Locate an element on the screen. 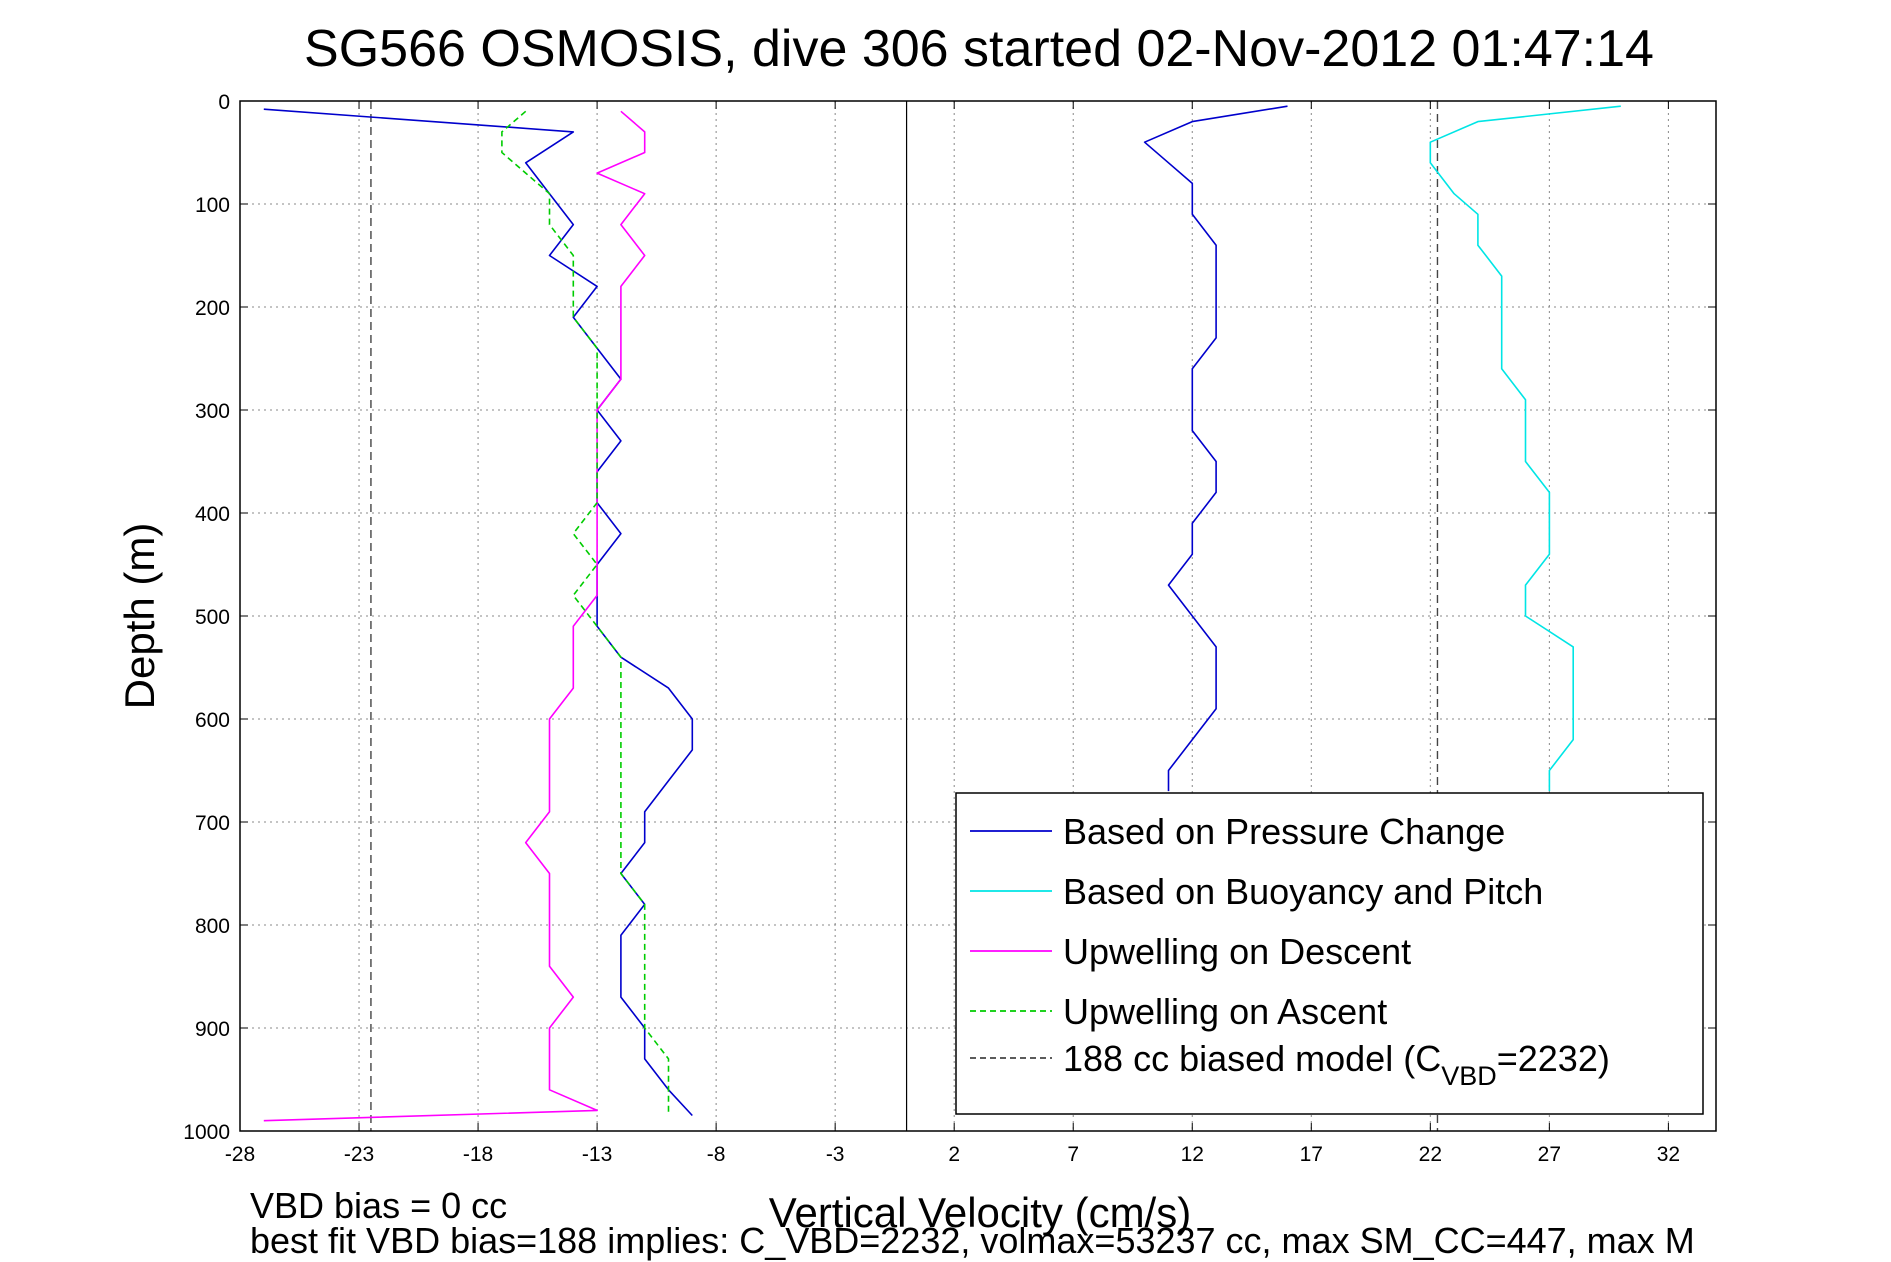  x-tick-label: 17 is located at coordinates (1311, 1154).